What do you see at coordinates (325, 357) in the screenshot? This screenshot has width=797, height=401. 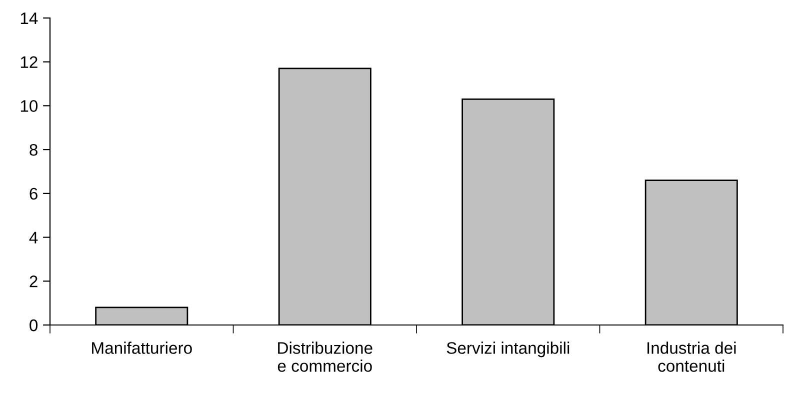 I see `x-tick-label: Distribuzione e commercio` at bounding box center [325, 357].